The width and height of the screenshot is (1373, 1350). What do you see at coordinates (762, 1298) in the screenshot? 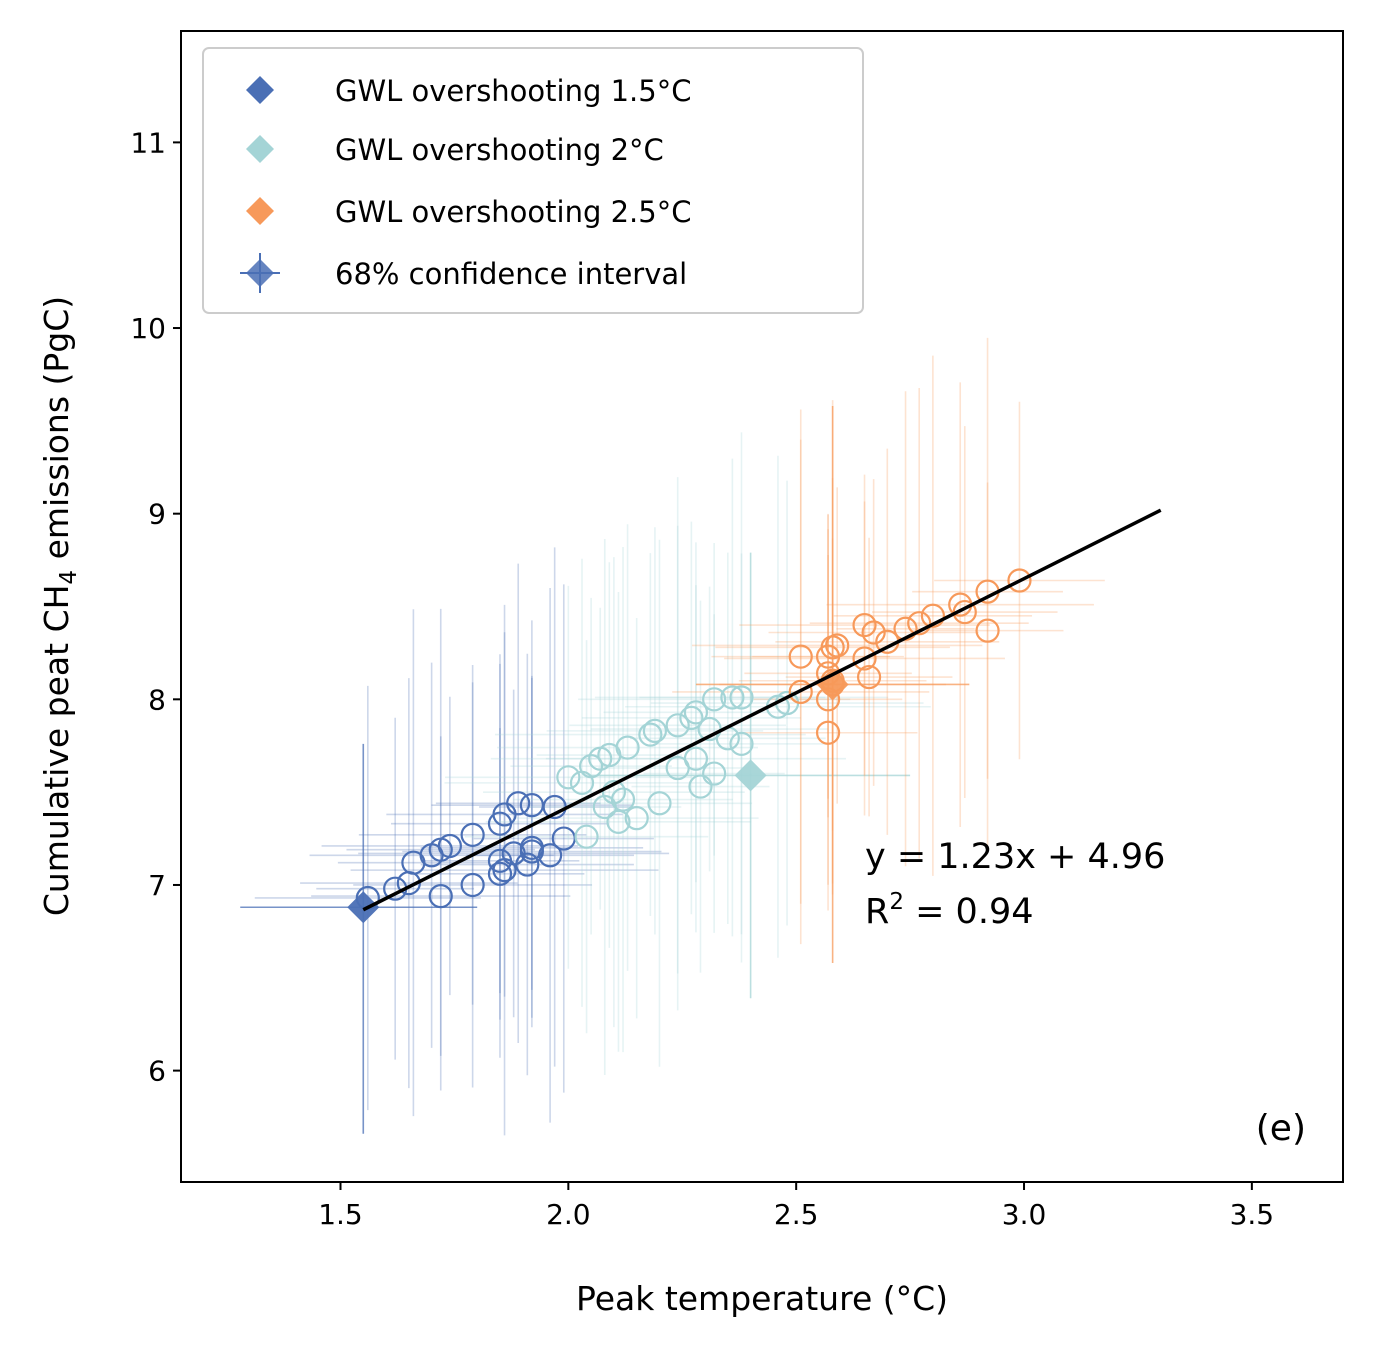
I see `x-axis-label: Peak temperature (°C)` at bounding box center [762, 1298].